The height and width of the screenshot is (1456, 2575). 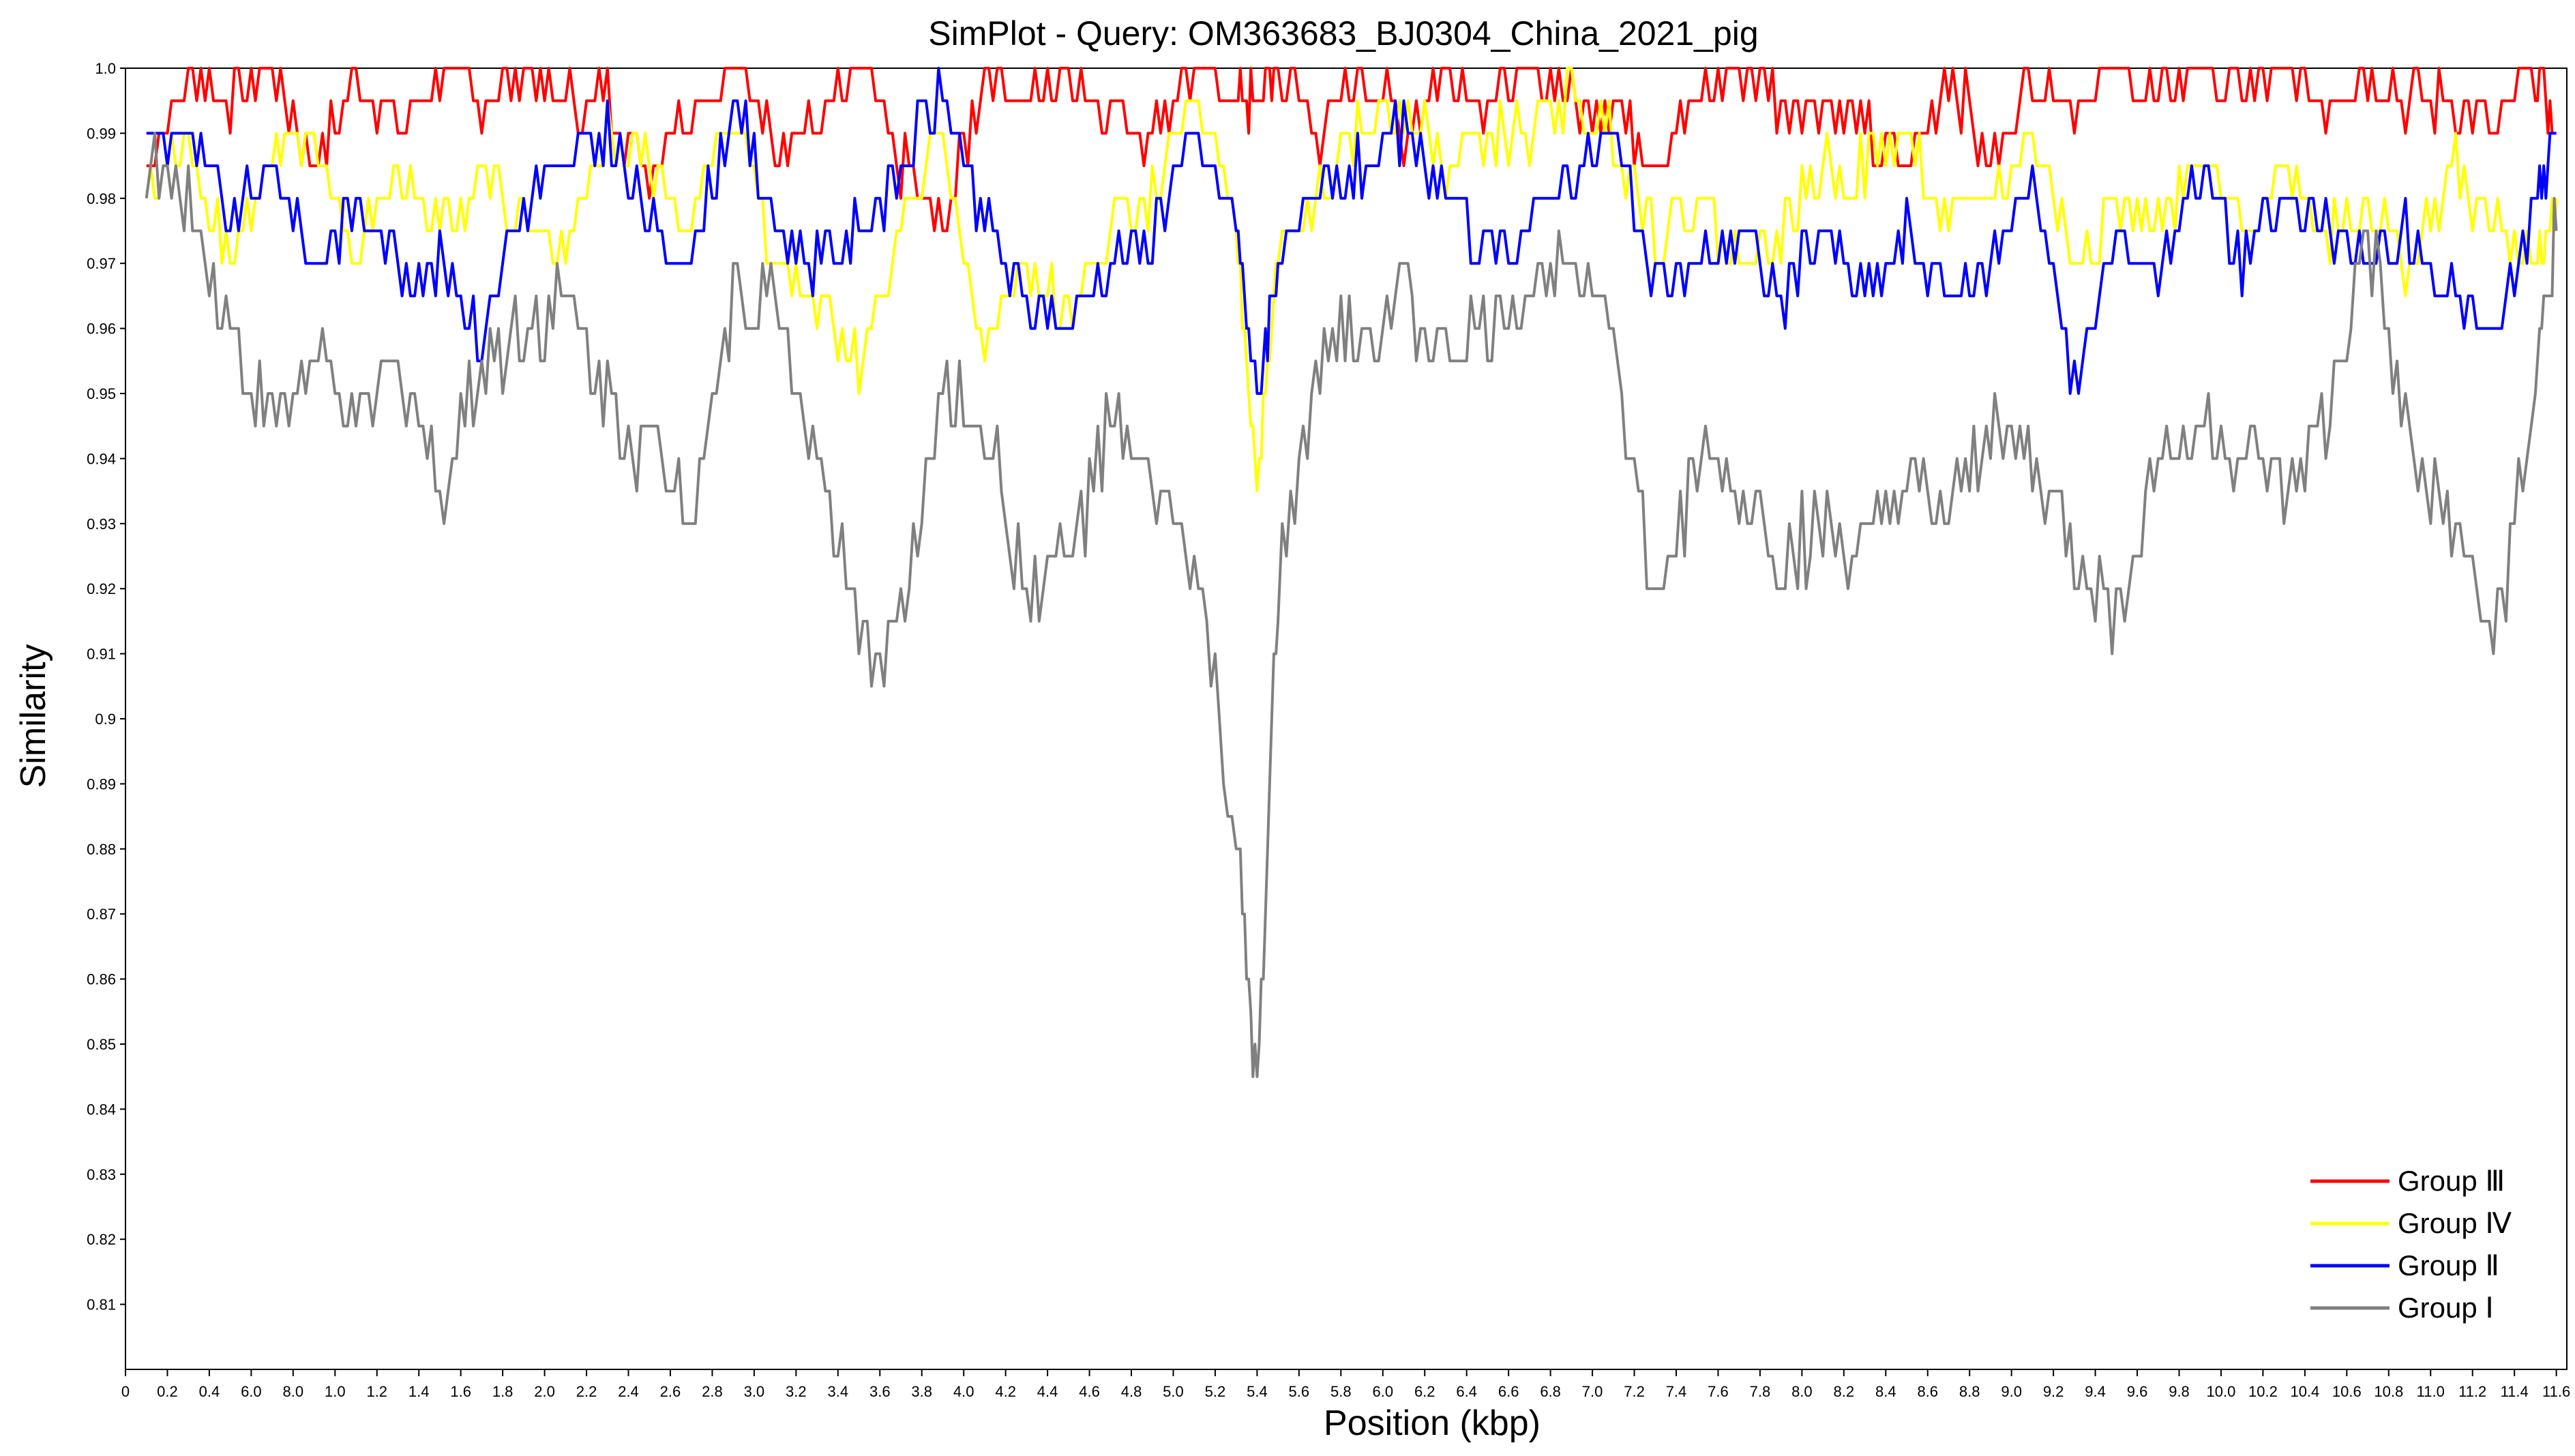 I want to click on y-axis-title: Similarity, so click(x=33, y=716).